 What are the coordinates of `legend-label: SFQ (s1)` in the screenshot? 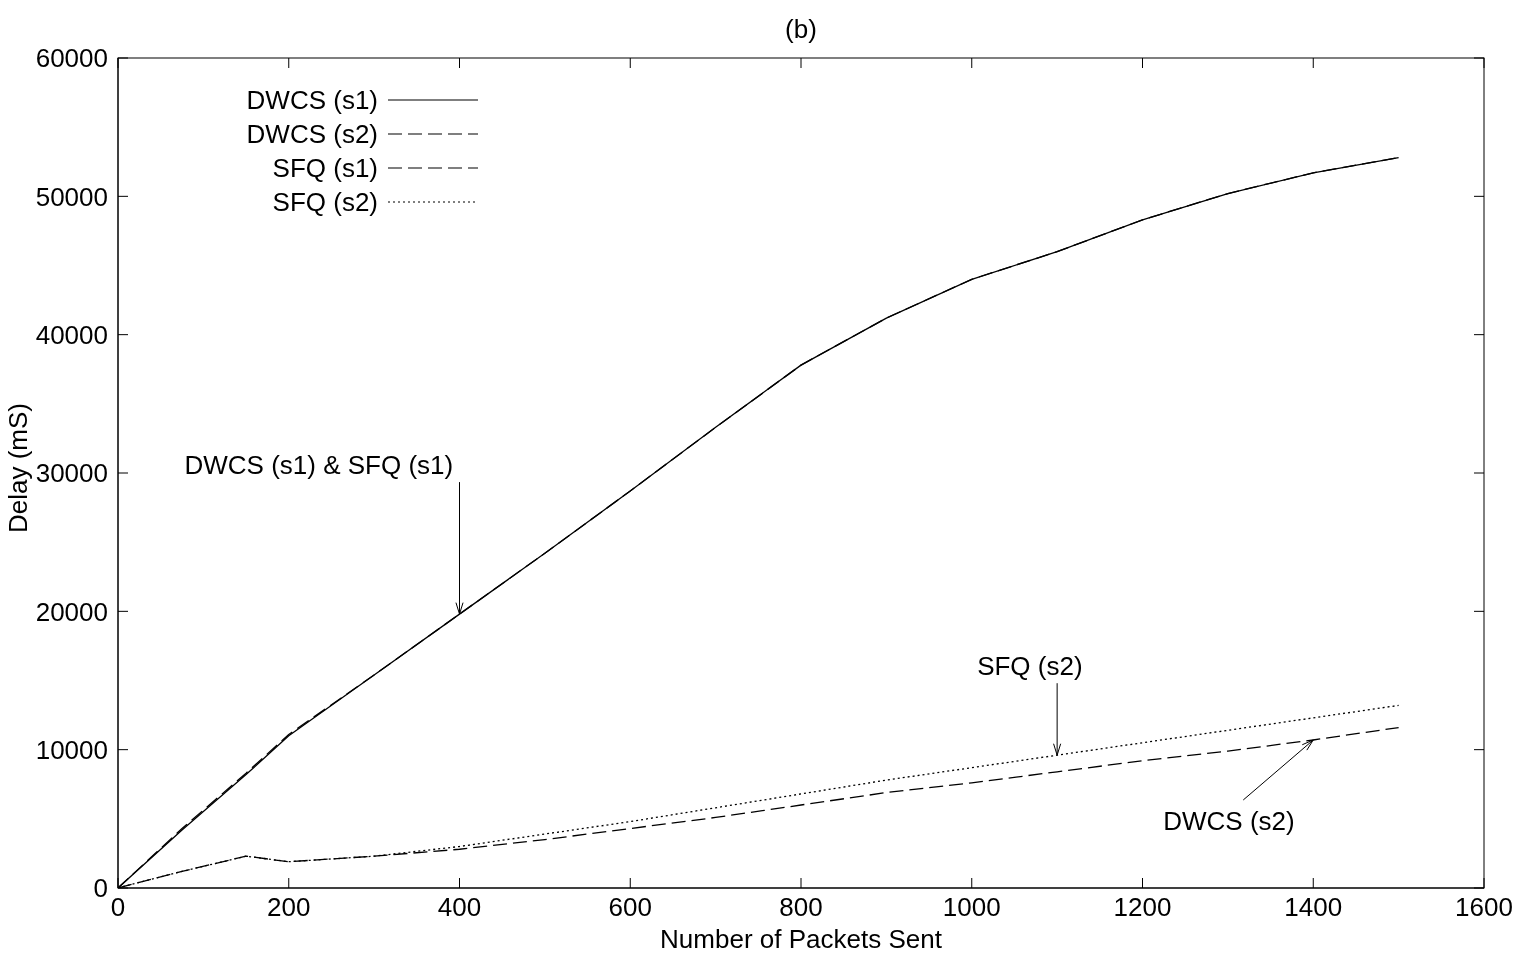 It's located at (325, 168).